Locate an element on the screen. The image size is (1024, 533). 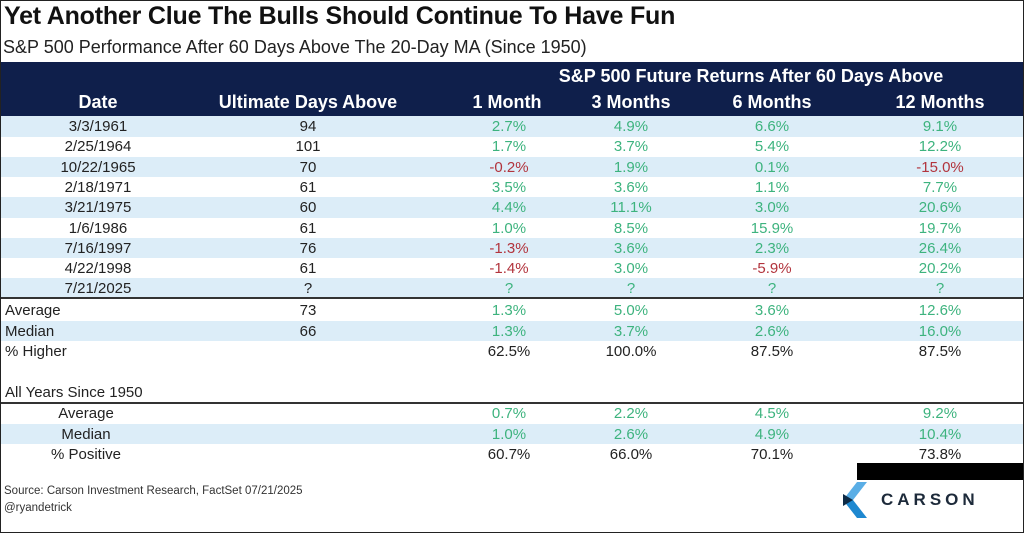
table-row: Average 73 1.3% 5.0% 3.6% 12.6% is located at coordinates (512, 310).